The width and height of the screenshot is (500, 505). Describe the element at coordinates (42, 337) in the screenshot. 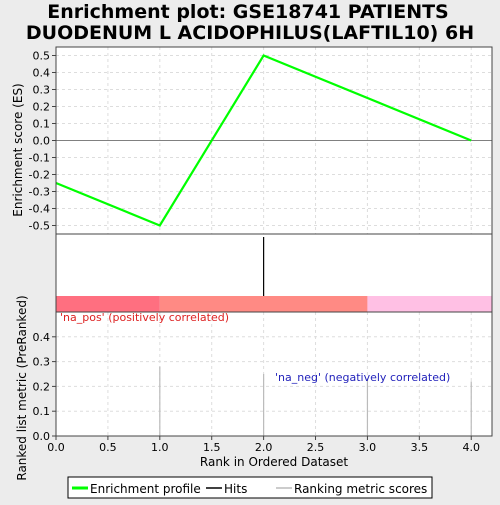

I see `rank-y-tick-label: 0.4` at that location.